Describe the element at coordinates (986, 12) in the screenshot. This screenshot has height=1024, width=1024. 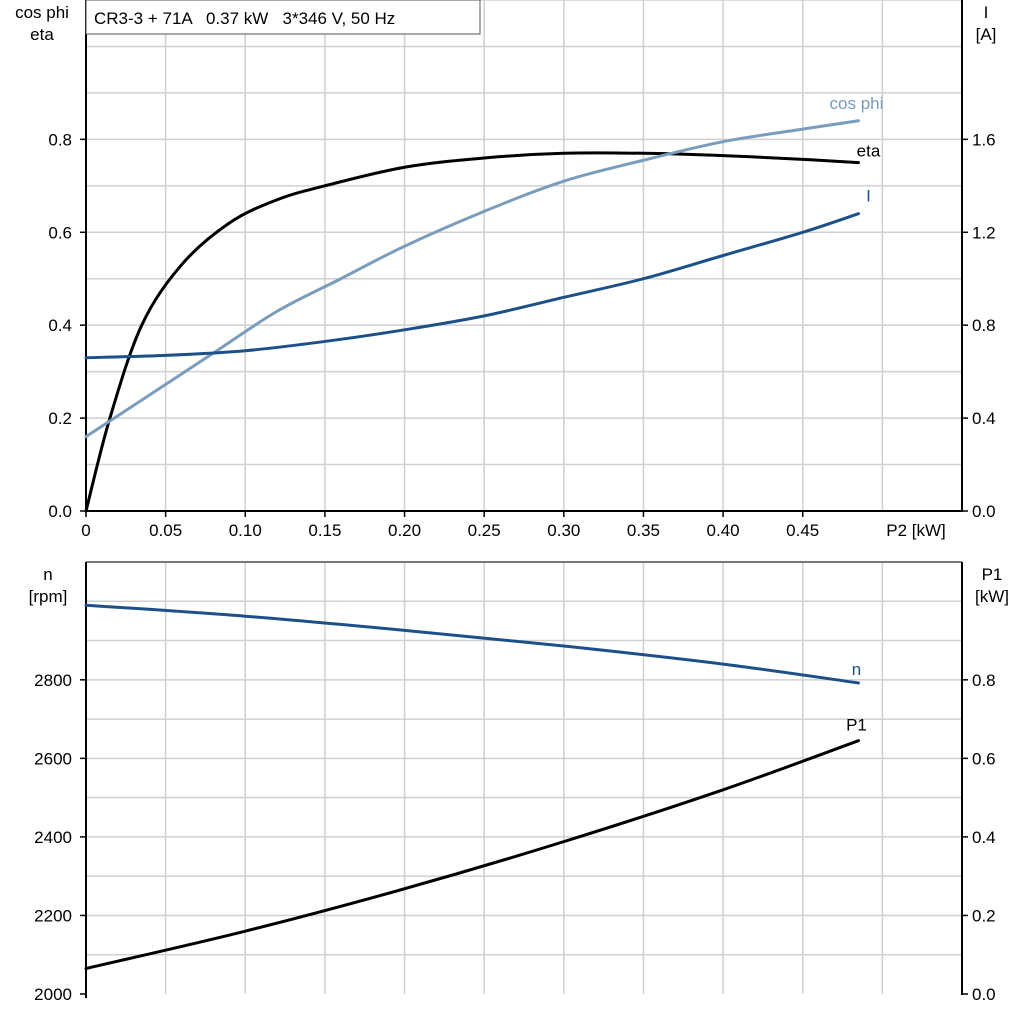
I see `y-right-axis-label: I` at that location.